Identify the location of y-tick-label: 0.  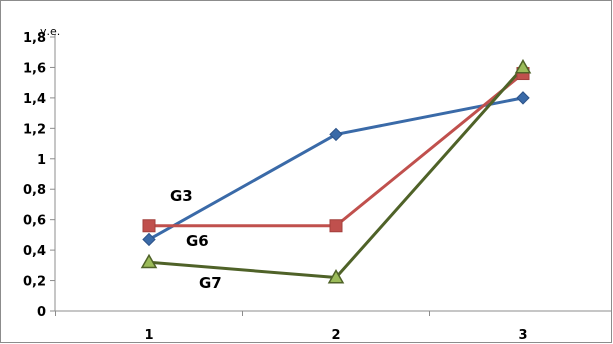
(41, 312).